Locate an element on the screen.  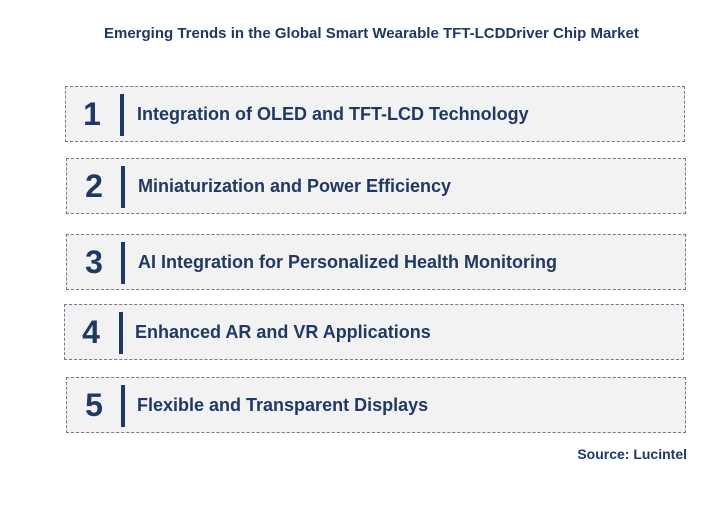
trend-number: 5 is located at coordinates (94, 404).